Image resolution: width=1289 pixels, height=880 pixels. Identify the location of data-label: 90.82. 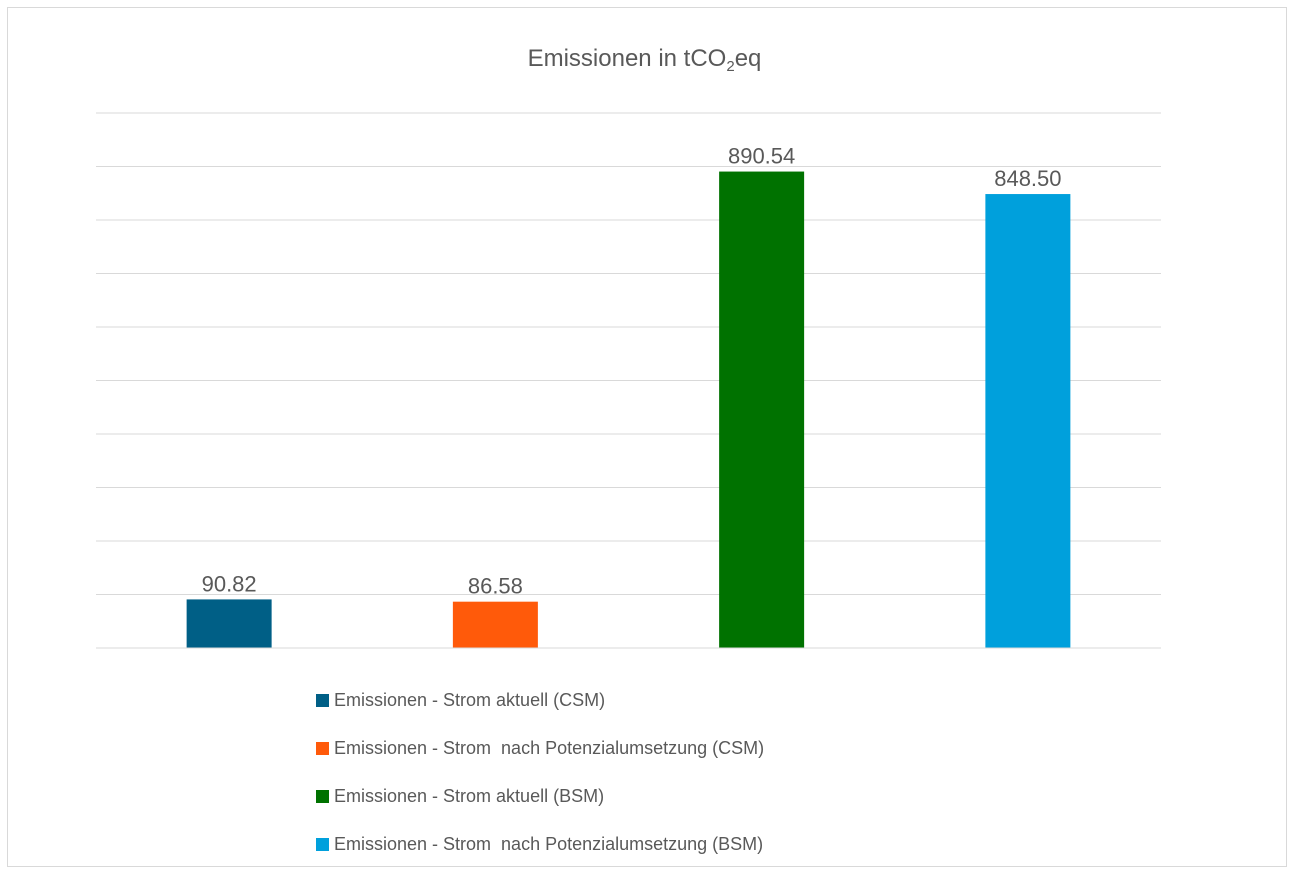
(229, 583).